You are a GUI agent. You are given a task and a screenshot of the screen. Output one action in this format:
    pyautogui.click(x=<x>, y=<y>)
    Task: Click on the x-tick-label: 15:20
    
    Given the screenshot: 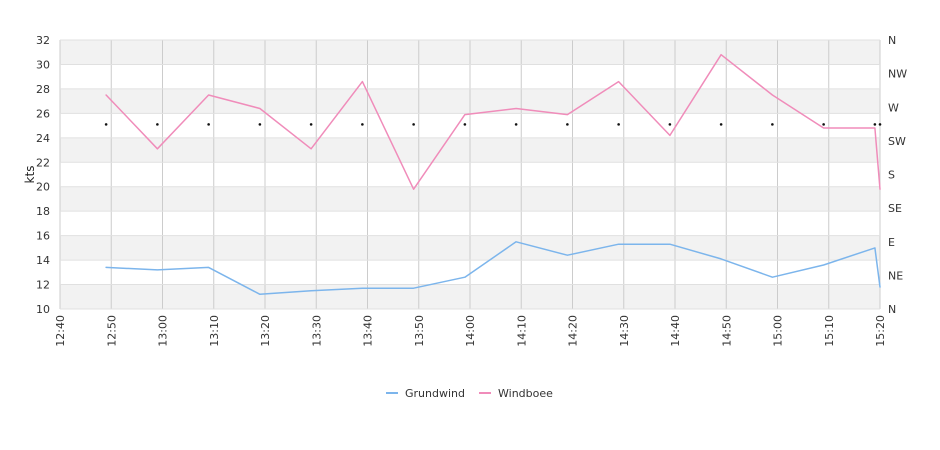 What is the action you would take?
    pyautogui.click(x=880, y=331)
    